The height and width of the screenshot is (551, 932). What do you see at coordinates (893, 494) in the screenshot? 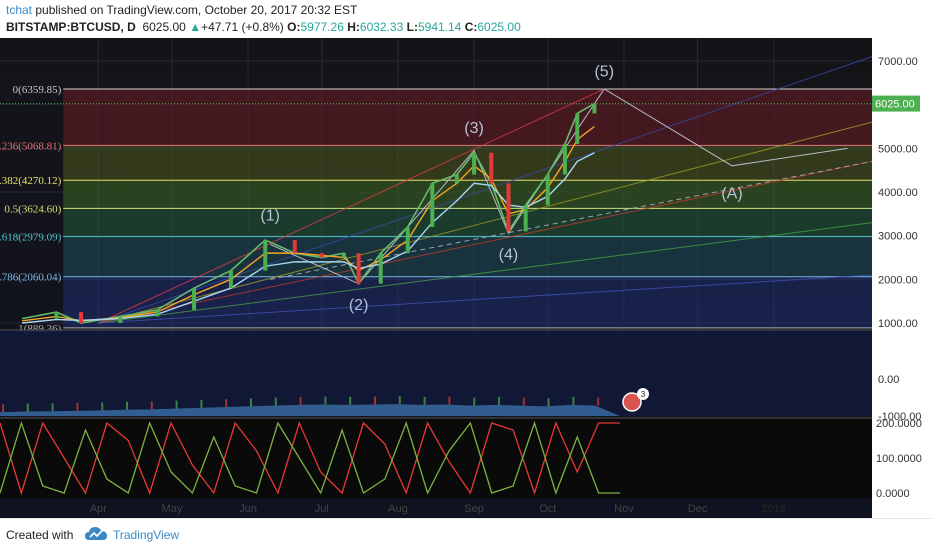
I see `oscillator-tick-label: 0.0000` at bounding box center [893, 494].